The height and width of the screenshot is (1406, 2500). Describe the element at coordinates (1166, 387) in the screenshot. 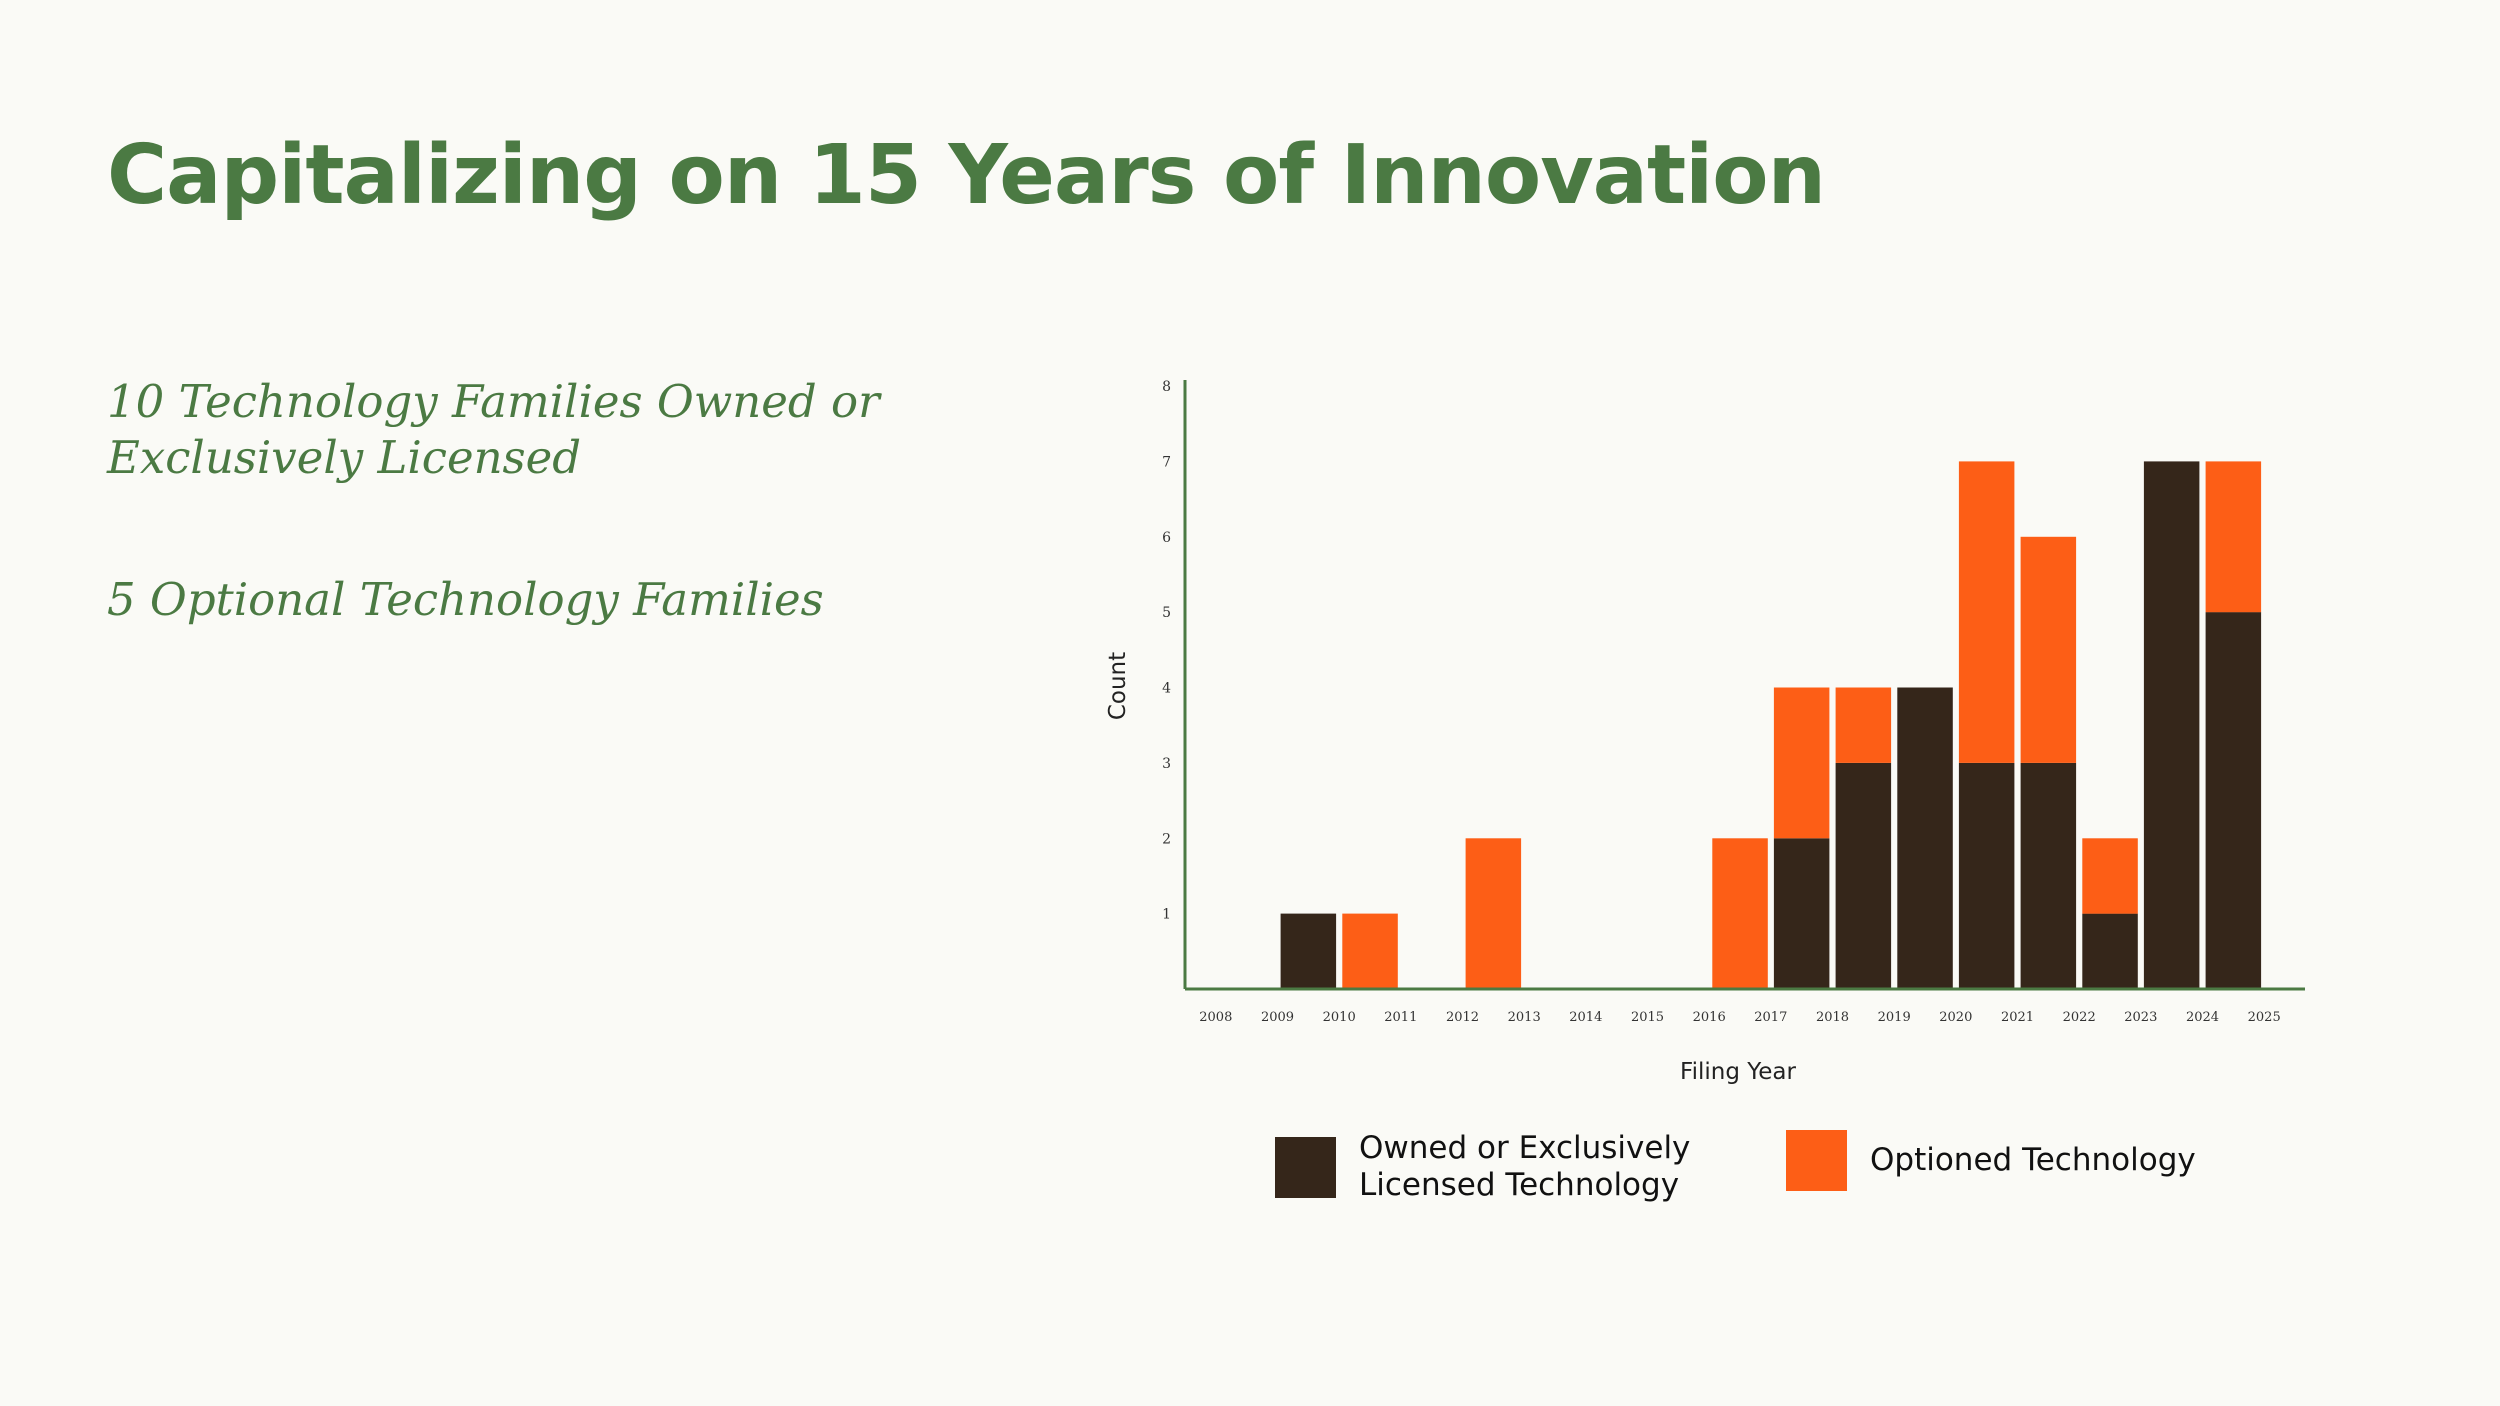

I see `y-tick-label: 8` at that location.